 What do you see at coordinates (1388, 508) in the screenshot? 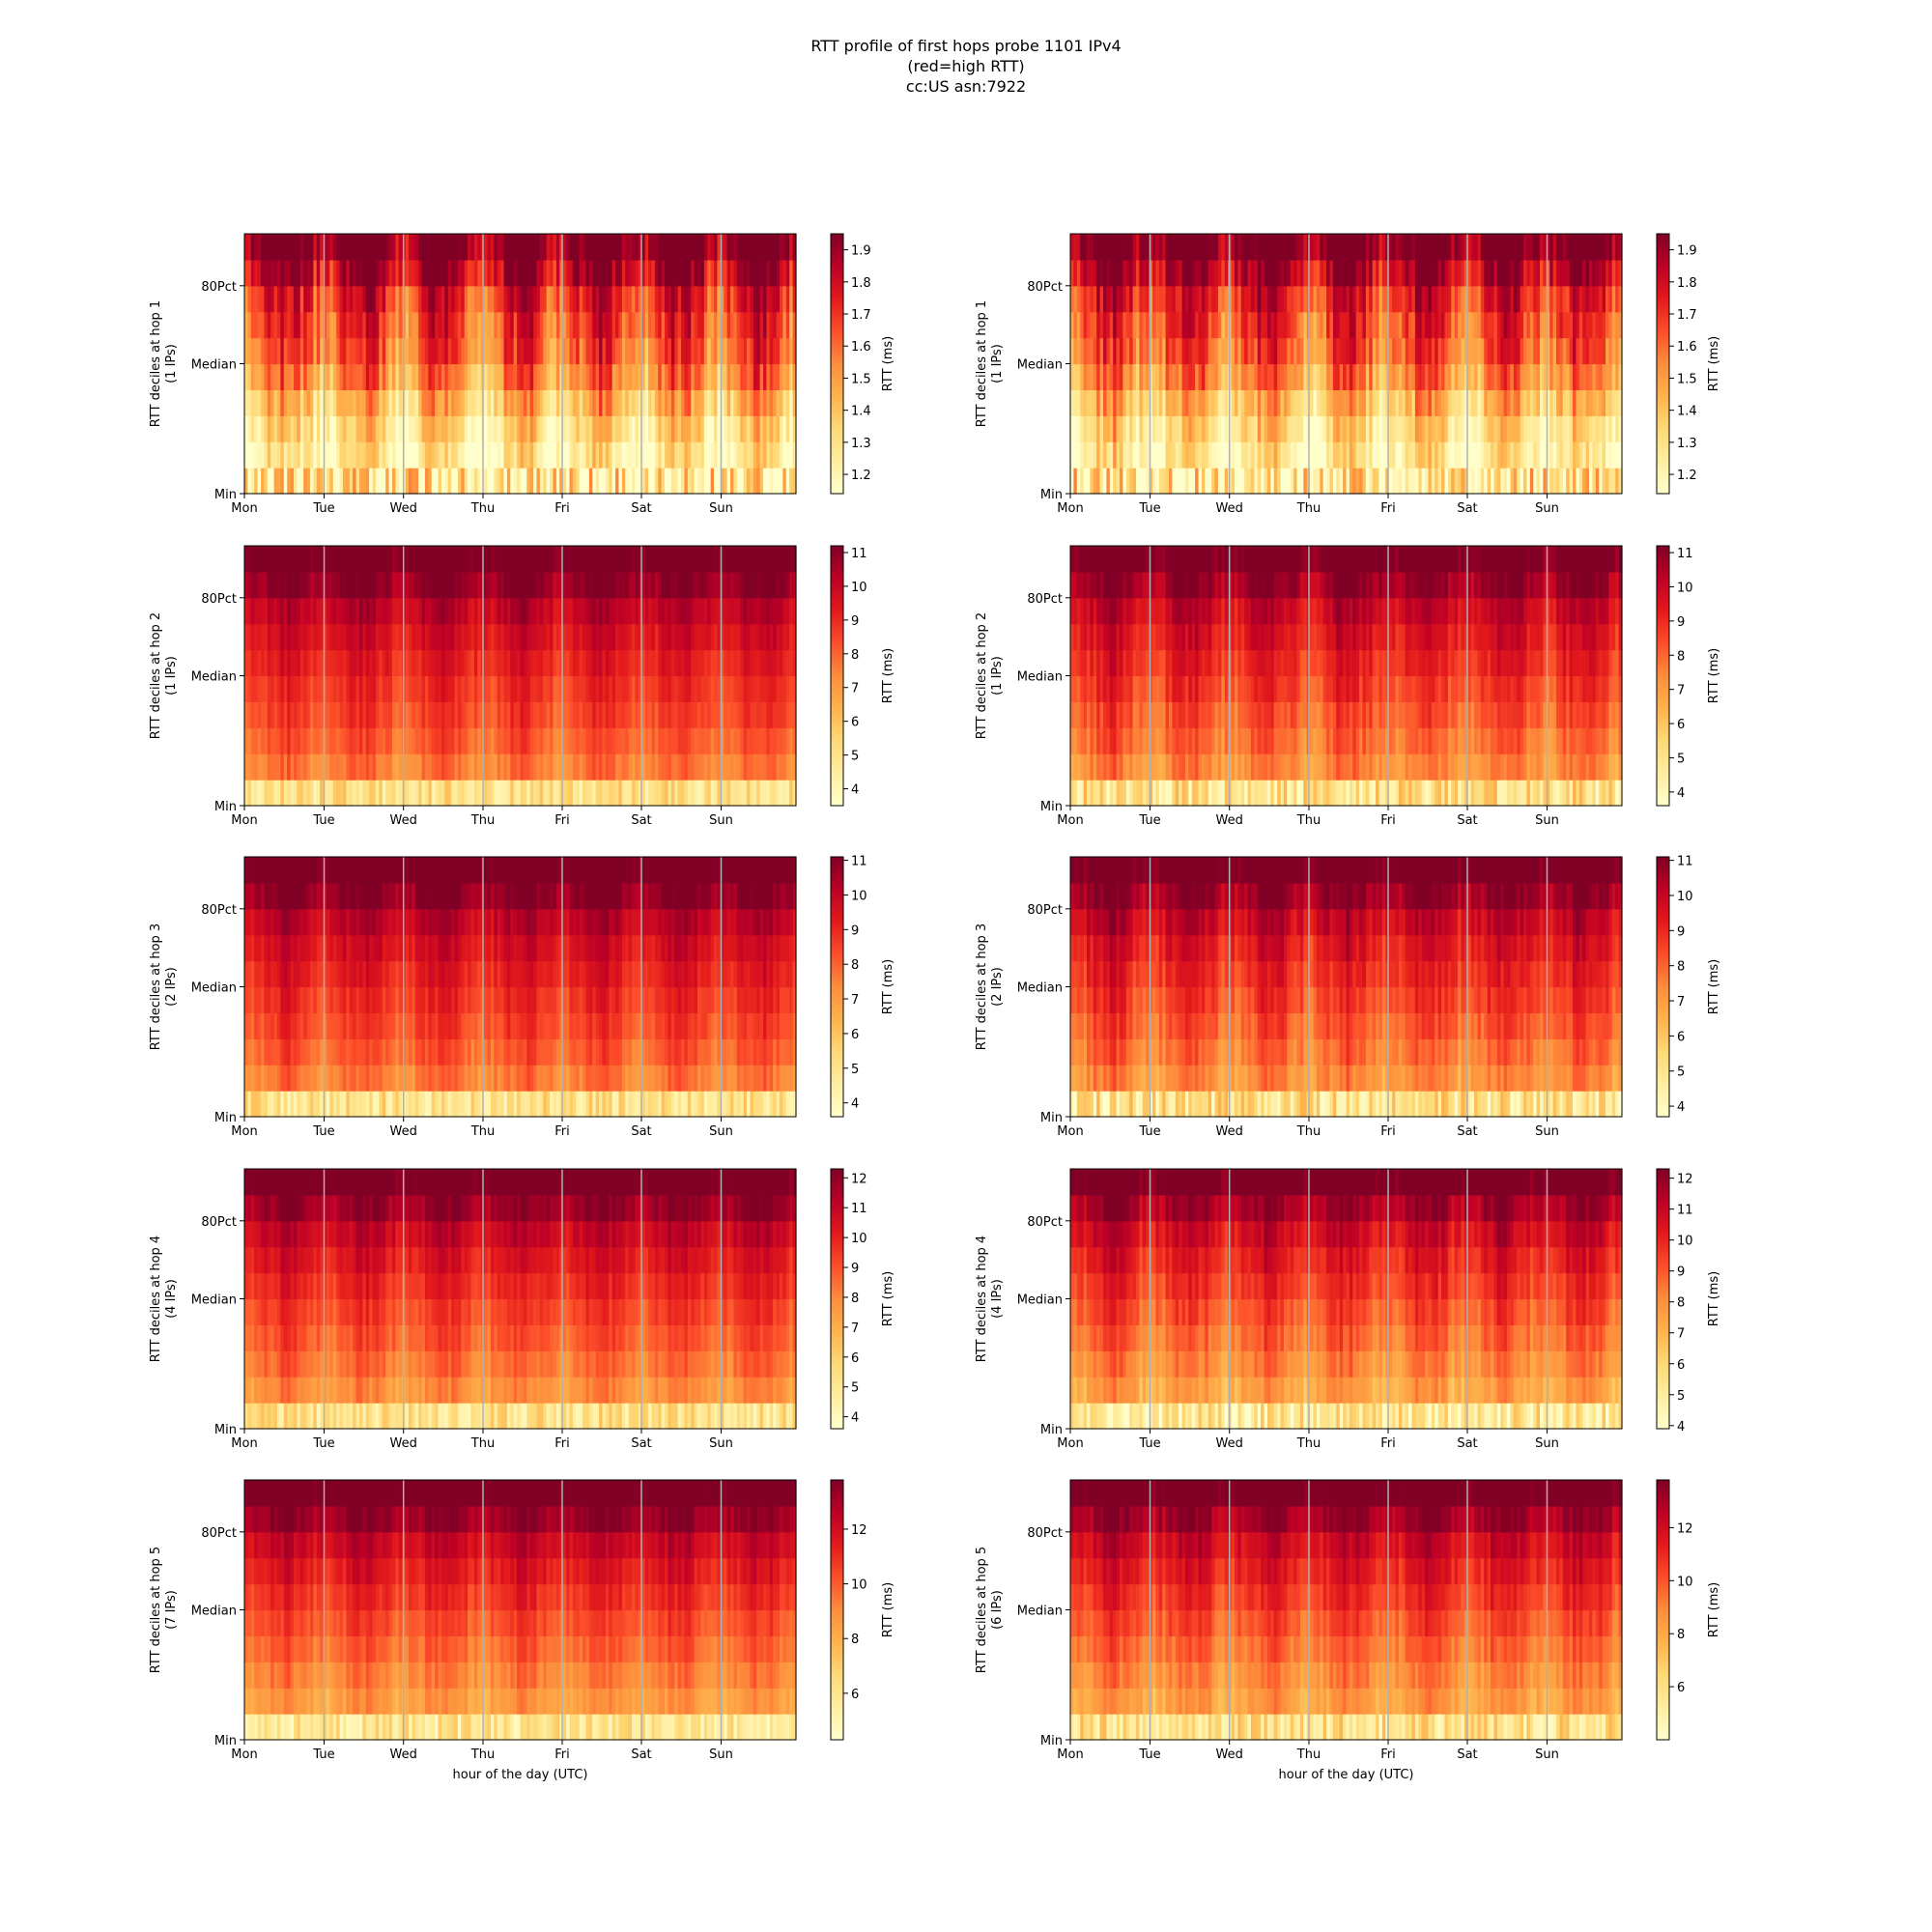
I see `x-tick-label: Fri` at bounding box center [1388, 508].